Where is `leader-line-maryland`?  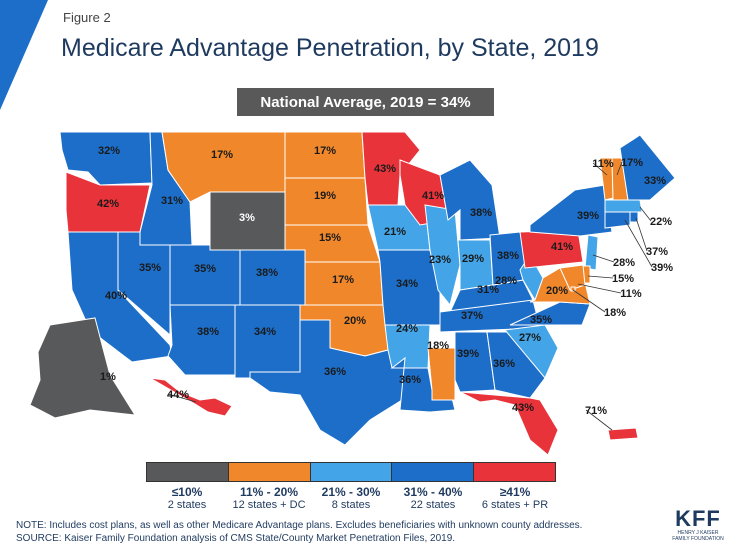 leader-line-maryland is located at coordinates (599, 288).